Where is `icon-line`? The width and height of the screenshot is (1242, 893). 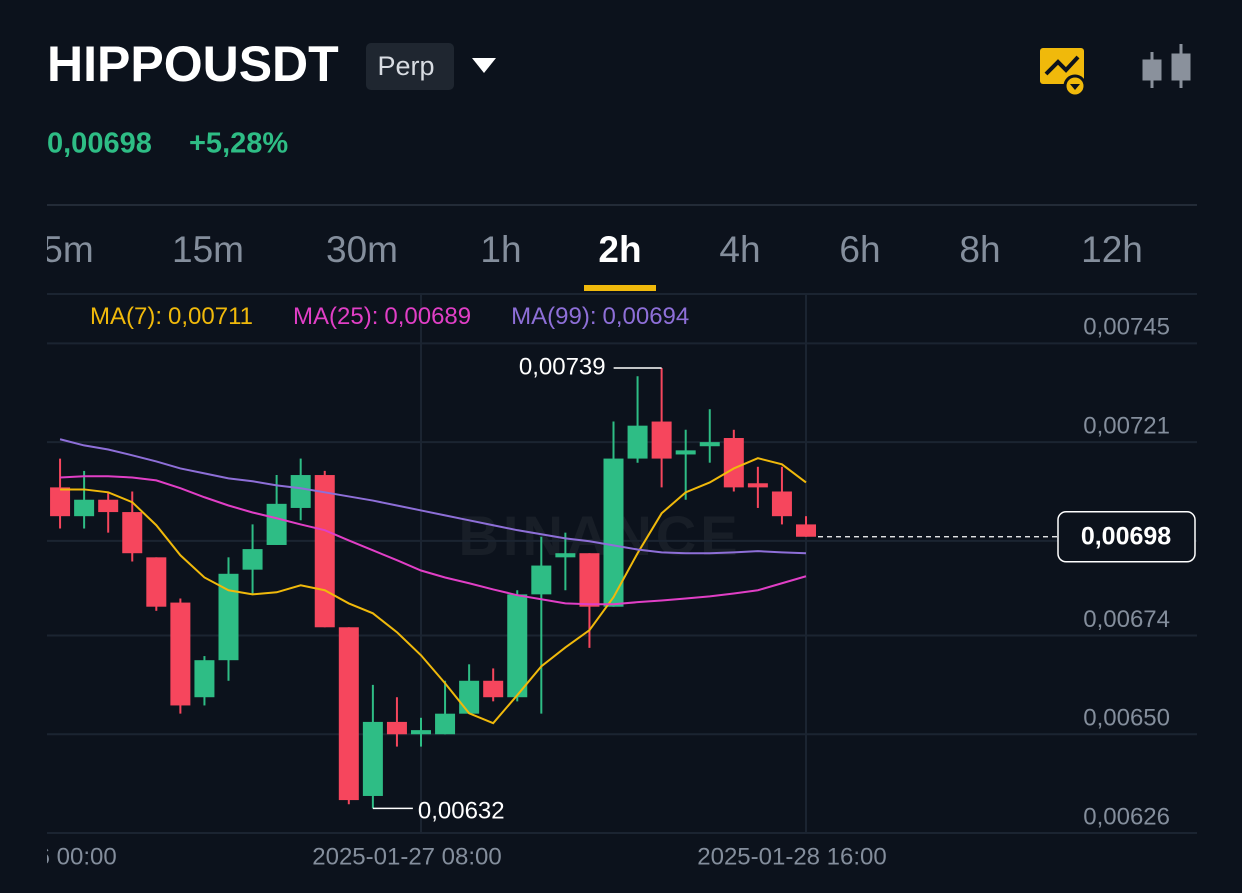
icon-line is located at coordinates (1062, 65).